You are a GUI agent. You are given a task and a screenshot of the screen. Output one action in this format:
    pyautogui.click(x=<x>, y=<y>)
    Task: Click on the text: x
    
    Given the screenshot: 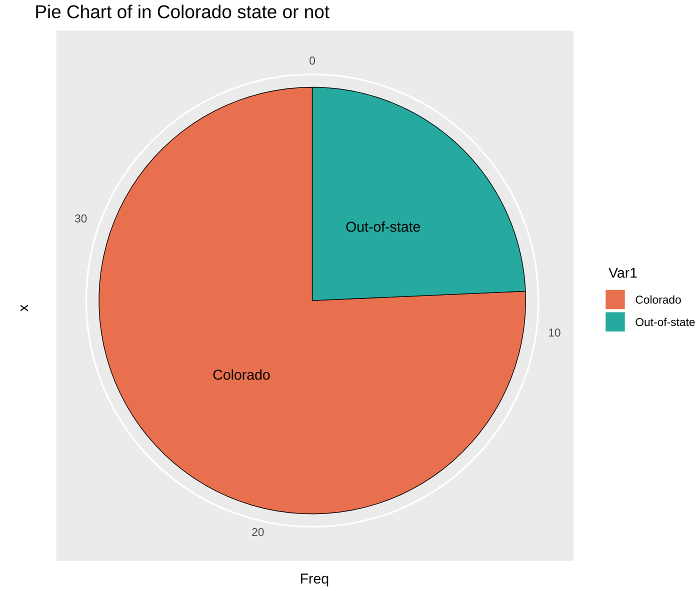 What is the action you would take?
    pyautogui.click(x=24, y=308)
    